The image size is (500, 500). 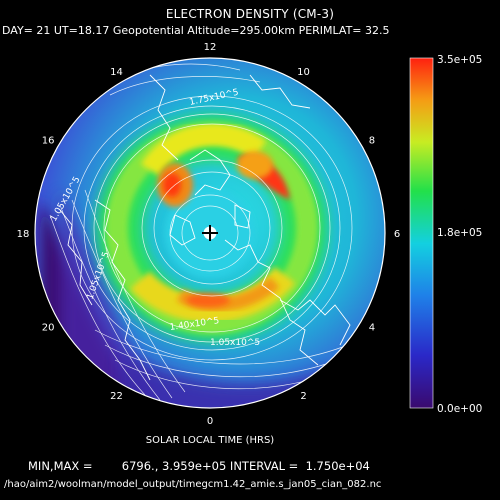 I want to click on local-time-label: 0, so click(x=210, y=421).